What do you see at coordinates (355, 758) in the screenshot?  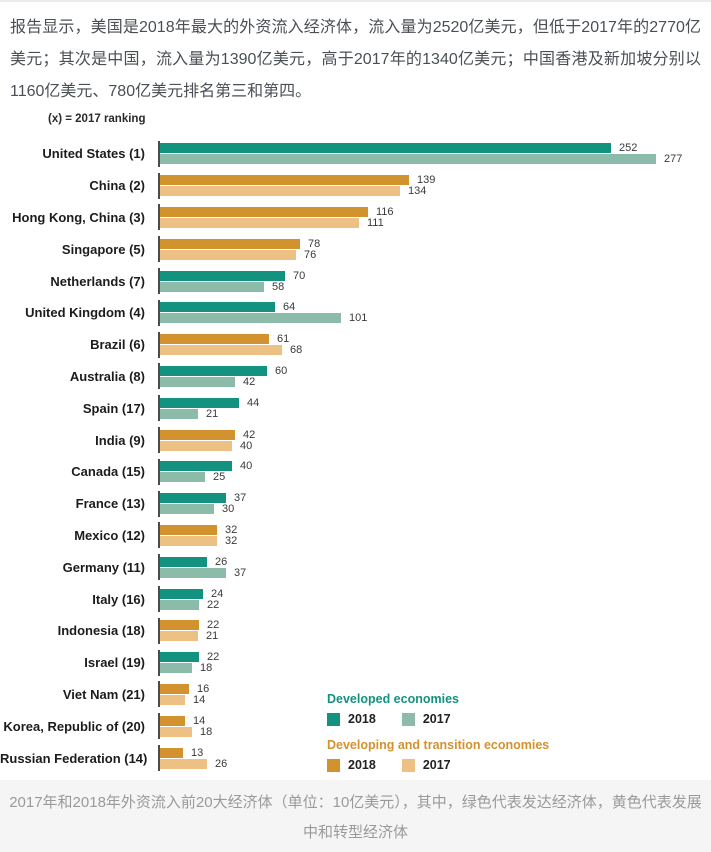 I see `chart-row: Russian Federation (14) 13 26` at bounding box center [355, 758].